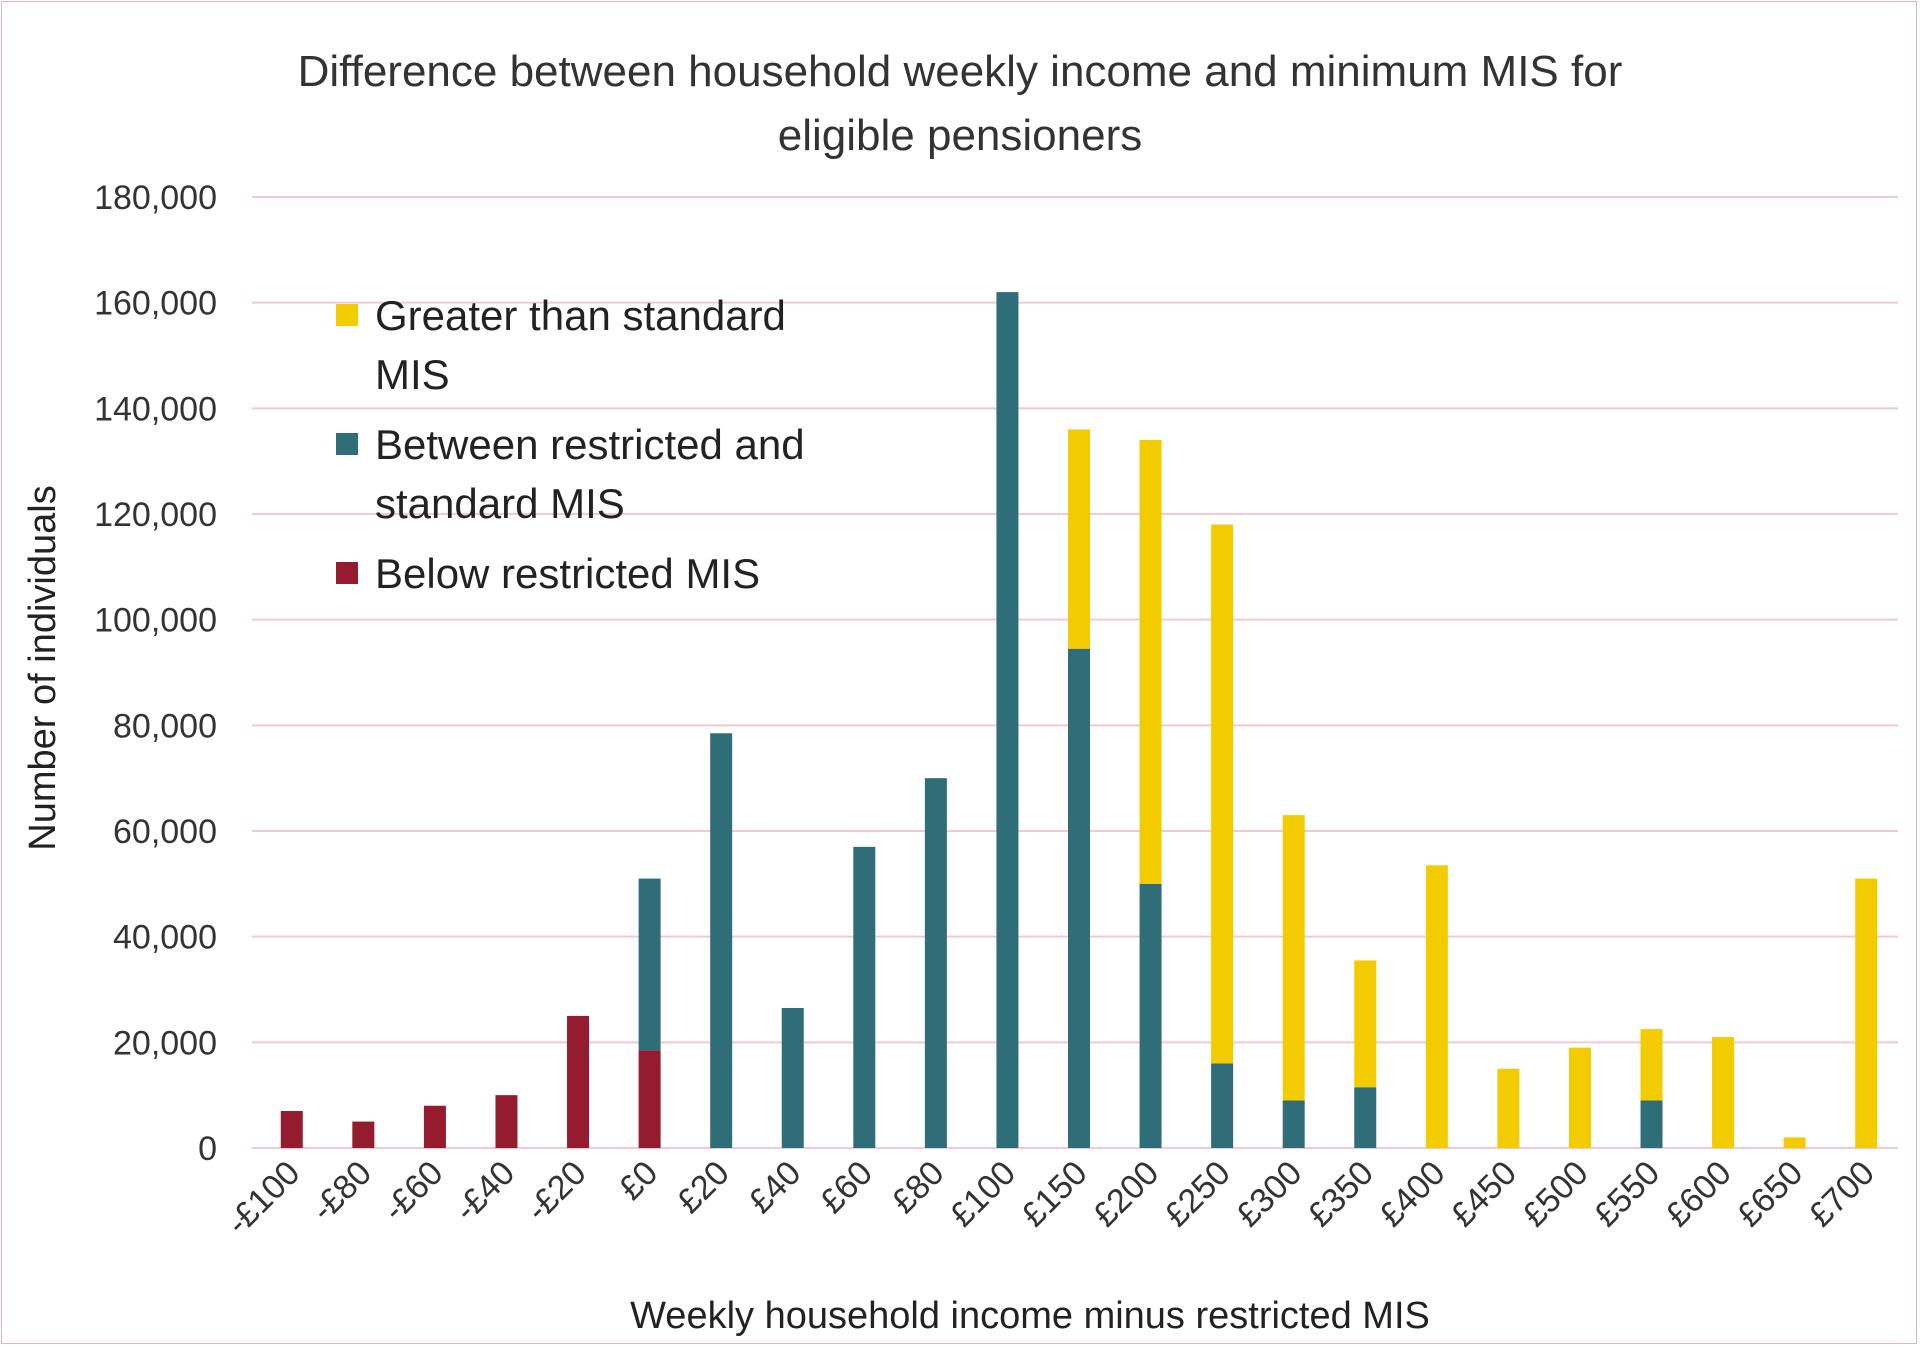 The image size is (1920, 1347). What do you see at coordinates (580, 315) in the screenshot?
I see `legend-label: Greater than standard` at bounding box center [580, 315].